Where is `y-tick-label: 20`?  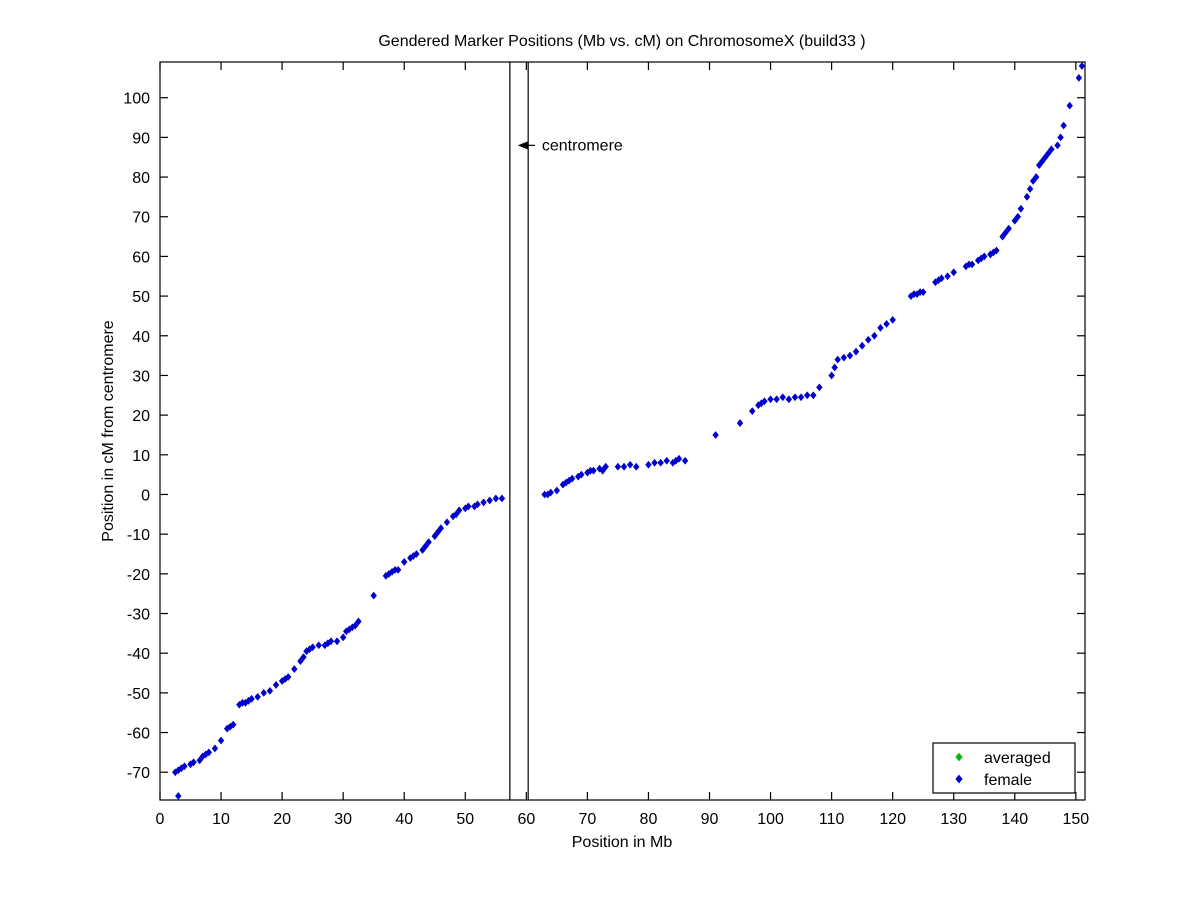
y-tick-label: 20 is located at coordinates (141, 416).